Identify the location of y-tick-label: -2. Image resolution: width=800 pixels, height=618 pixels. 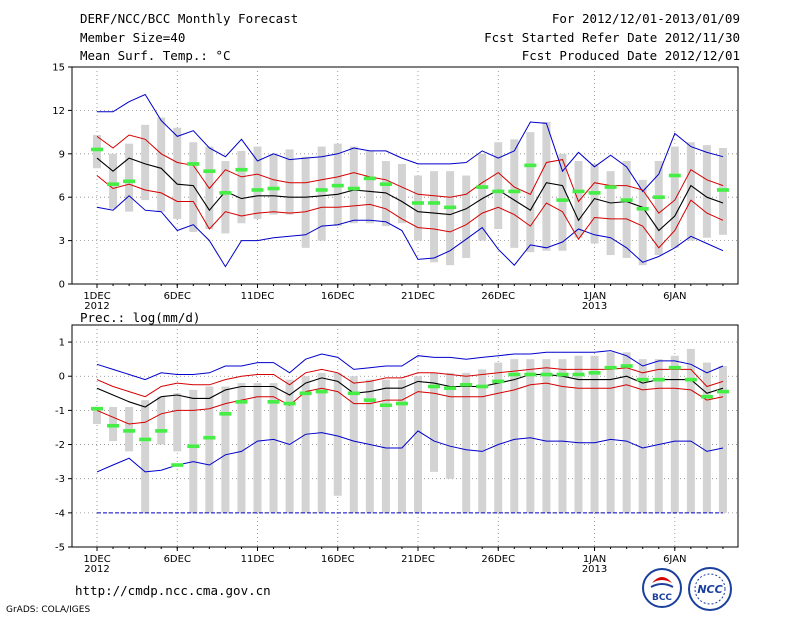
(60, 445).